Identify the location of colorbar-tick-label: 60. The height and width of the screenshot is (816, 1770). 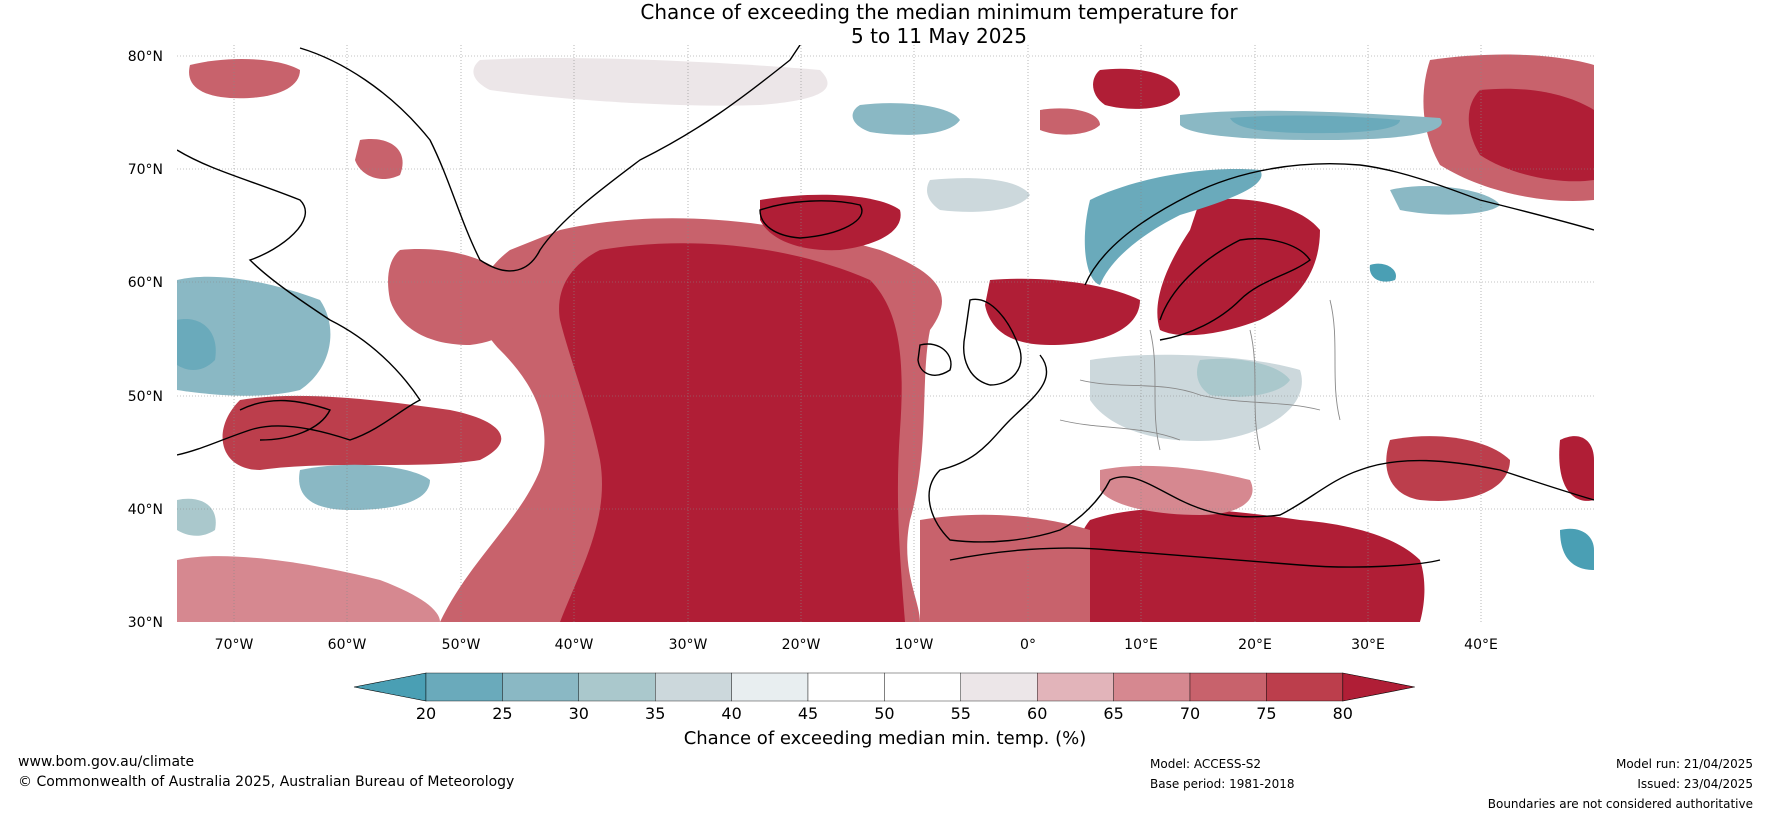
(1037, 713).